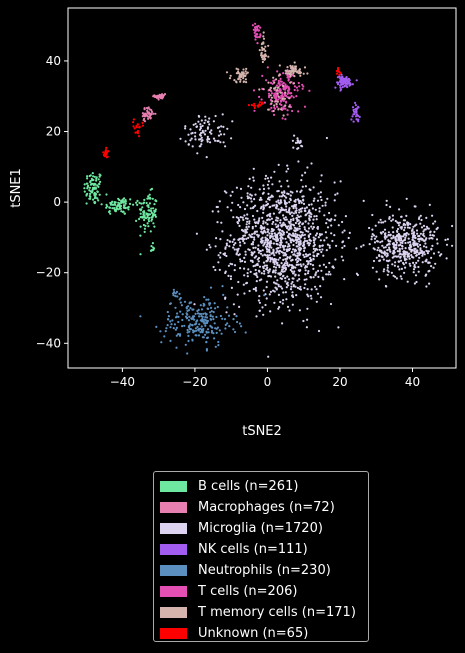 The width and height of the screenshot is (465, 653). What do you see at coordinates (57, 202) in the screenshot?
I see `y-tick-label: 0` at bounding box center [57, 202].